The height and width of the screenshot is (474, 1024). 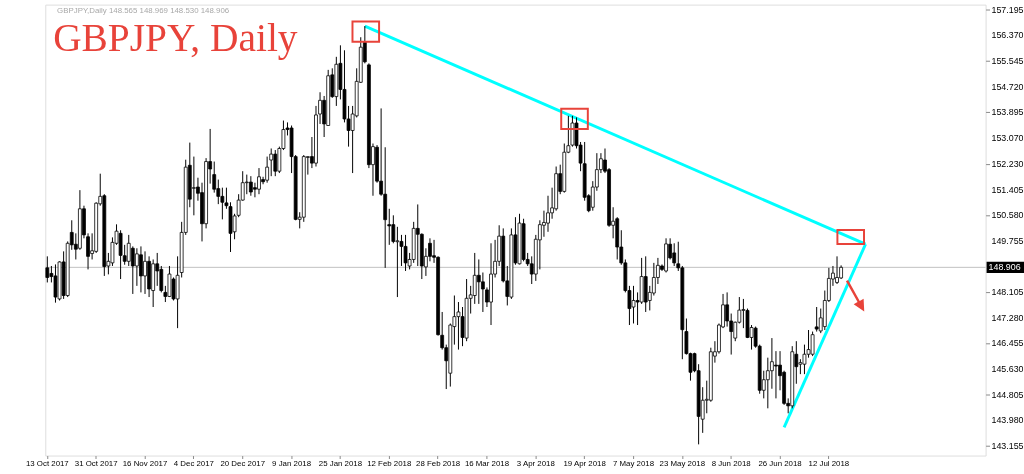 I want to click on y-tick-label: 157.195, so click(x=1007, y=9).